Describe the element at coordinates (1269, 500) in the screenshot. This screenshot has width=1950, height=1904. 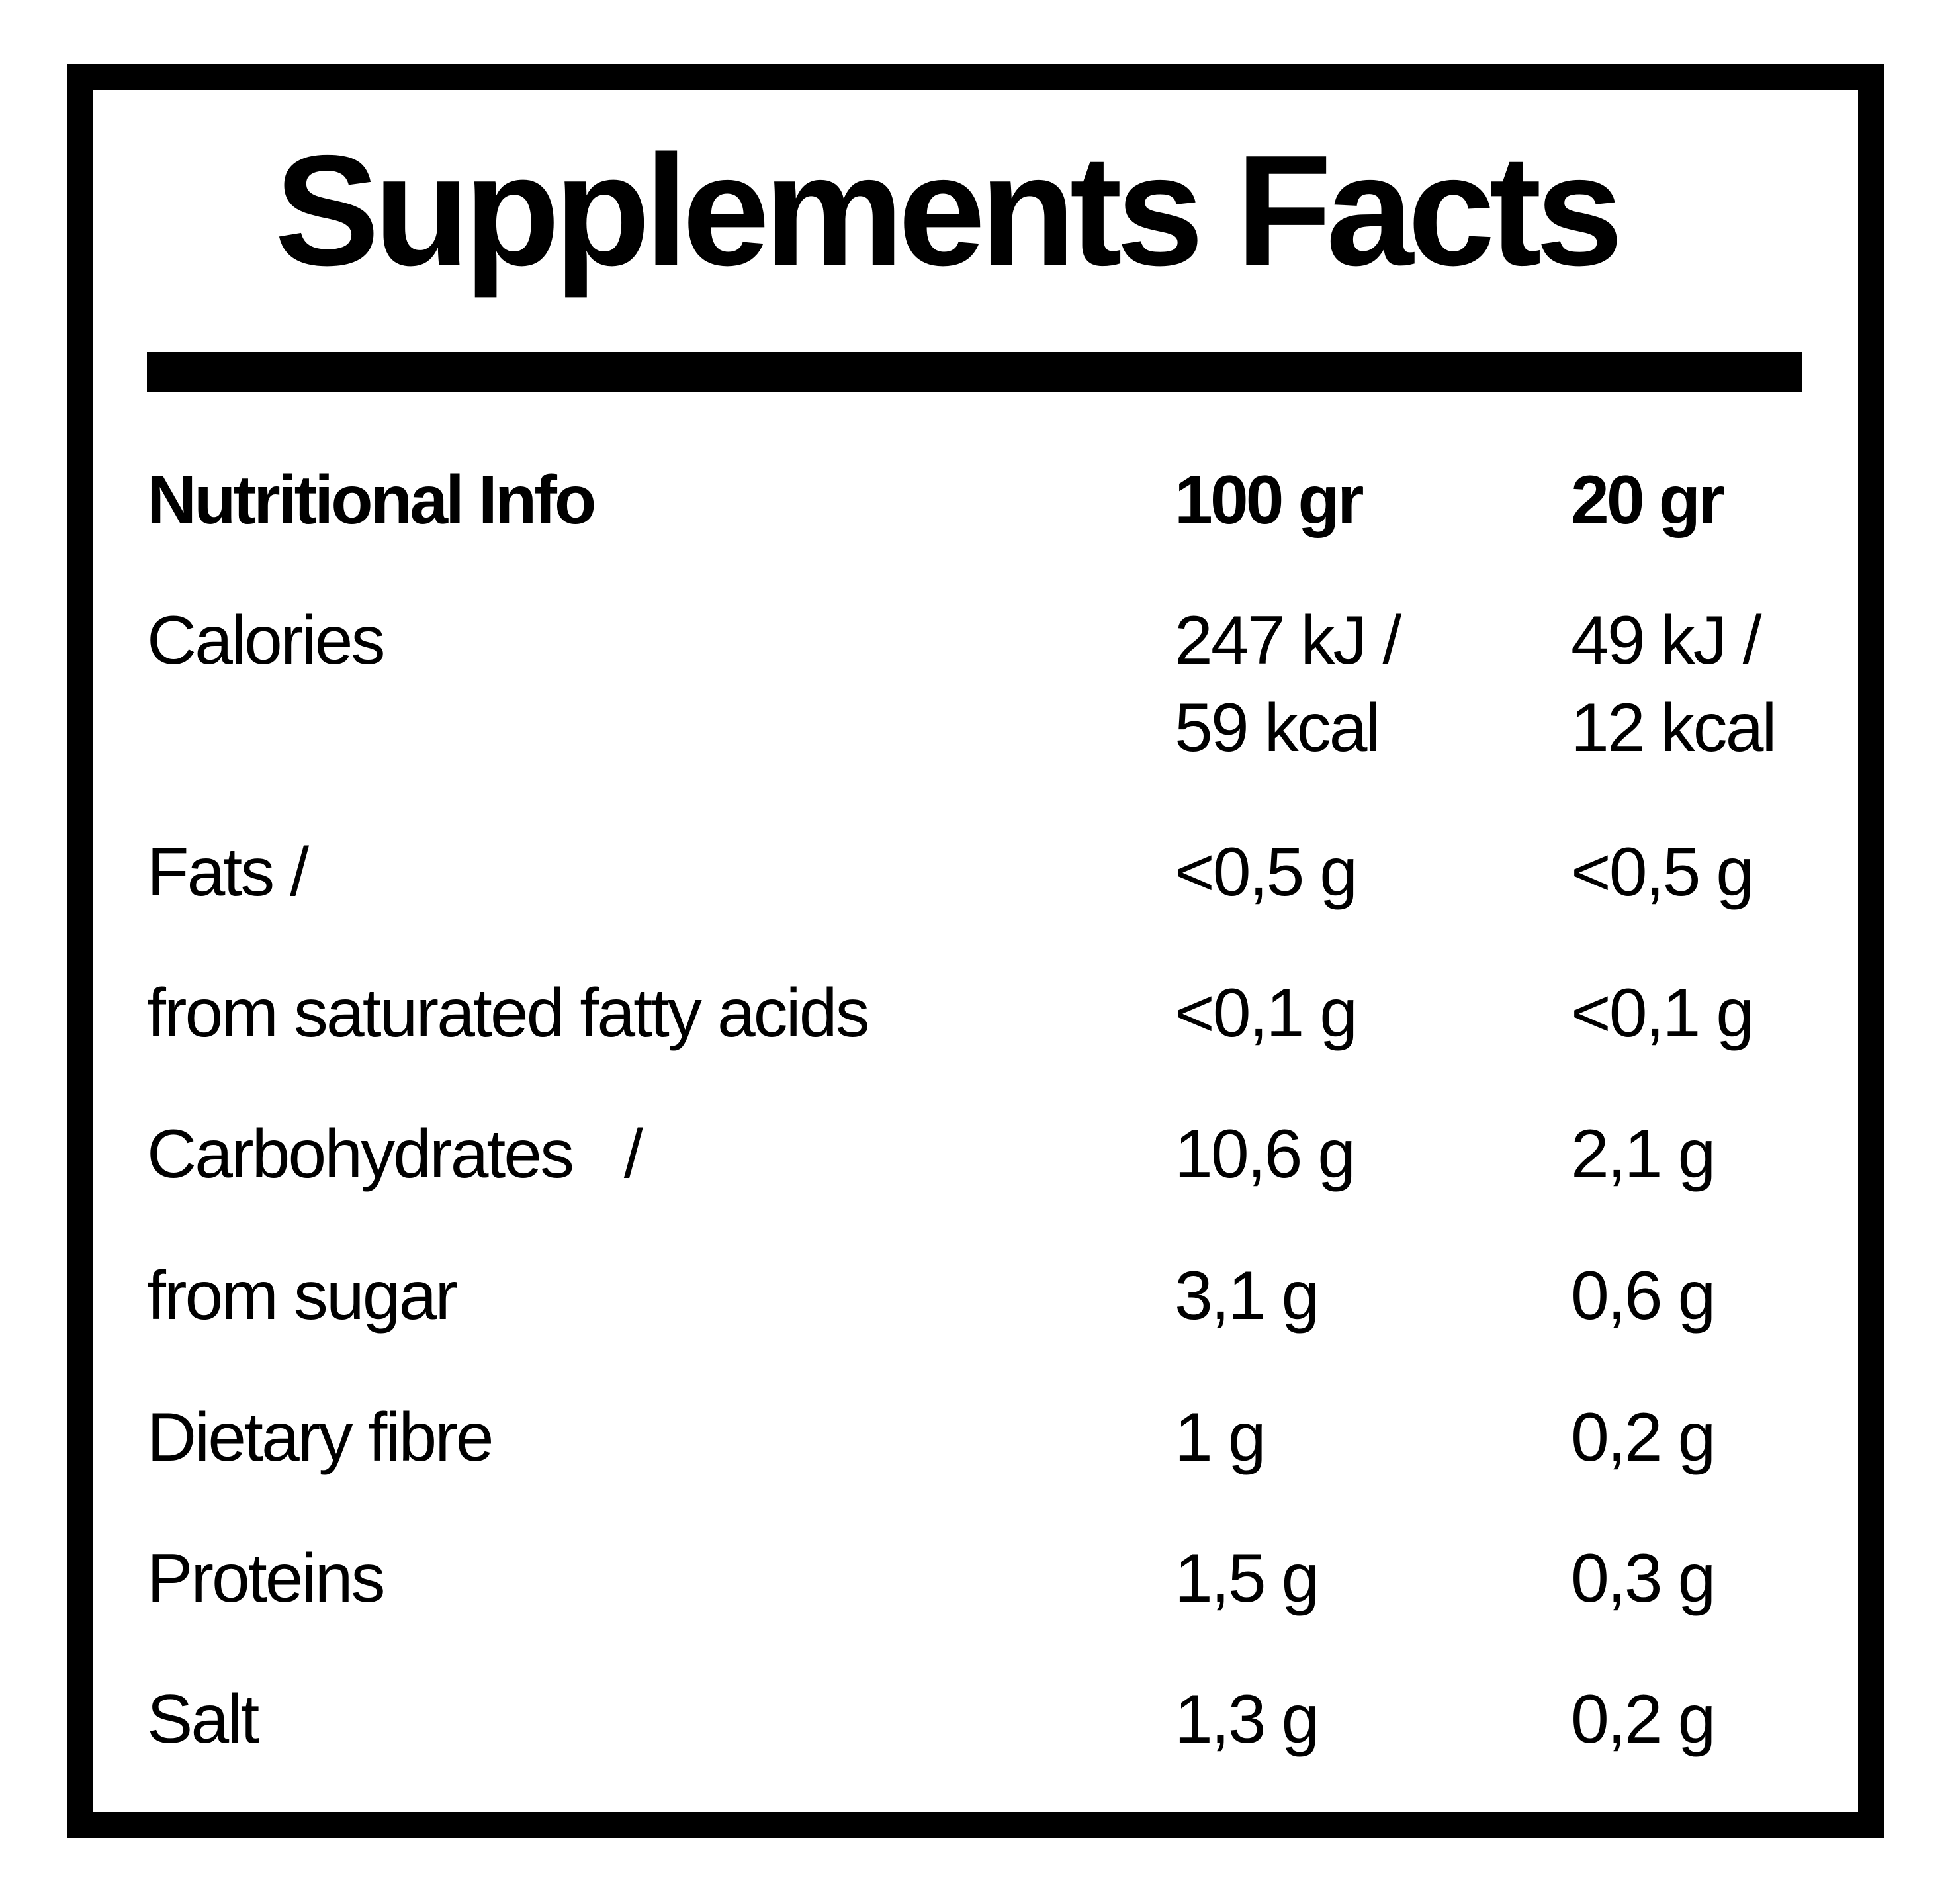
I see `header-per-100gr: 100 gr` at that location.